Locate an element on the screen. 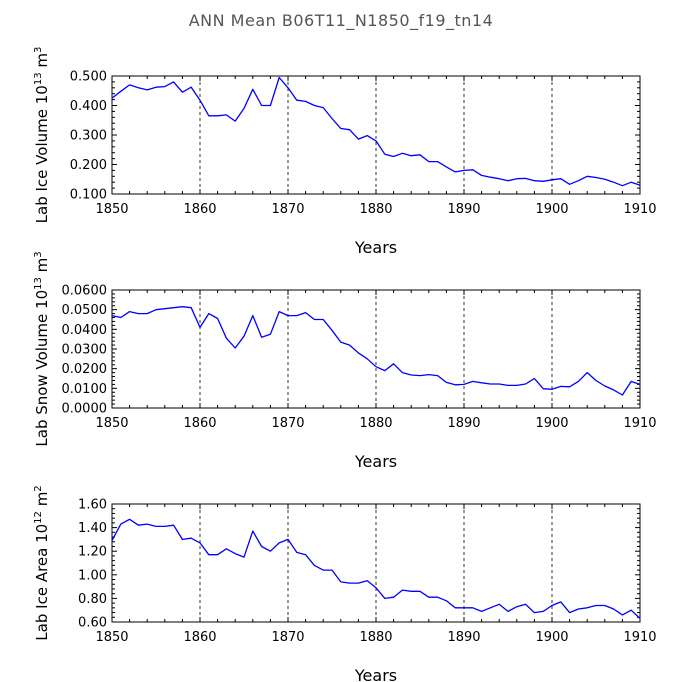 Image resolution: width=682 pixels, height=682 pixels. y-axis-title: Lab Snow Volume 1013 m3 is located at coordinates (42, 348).